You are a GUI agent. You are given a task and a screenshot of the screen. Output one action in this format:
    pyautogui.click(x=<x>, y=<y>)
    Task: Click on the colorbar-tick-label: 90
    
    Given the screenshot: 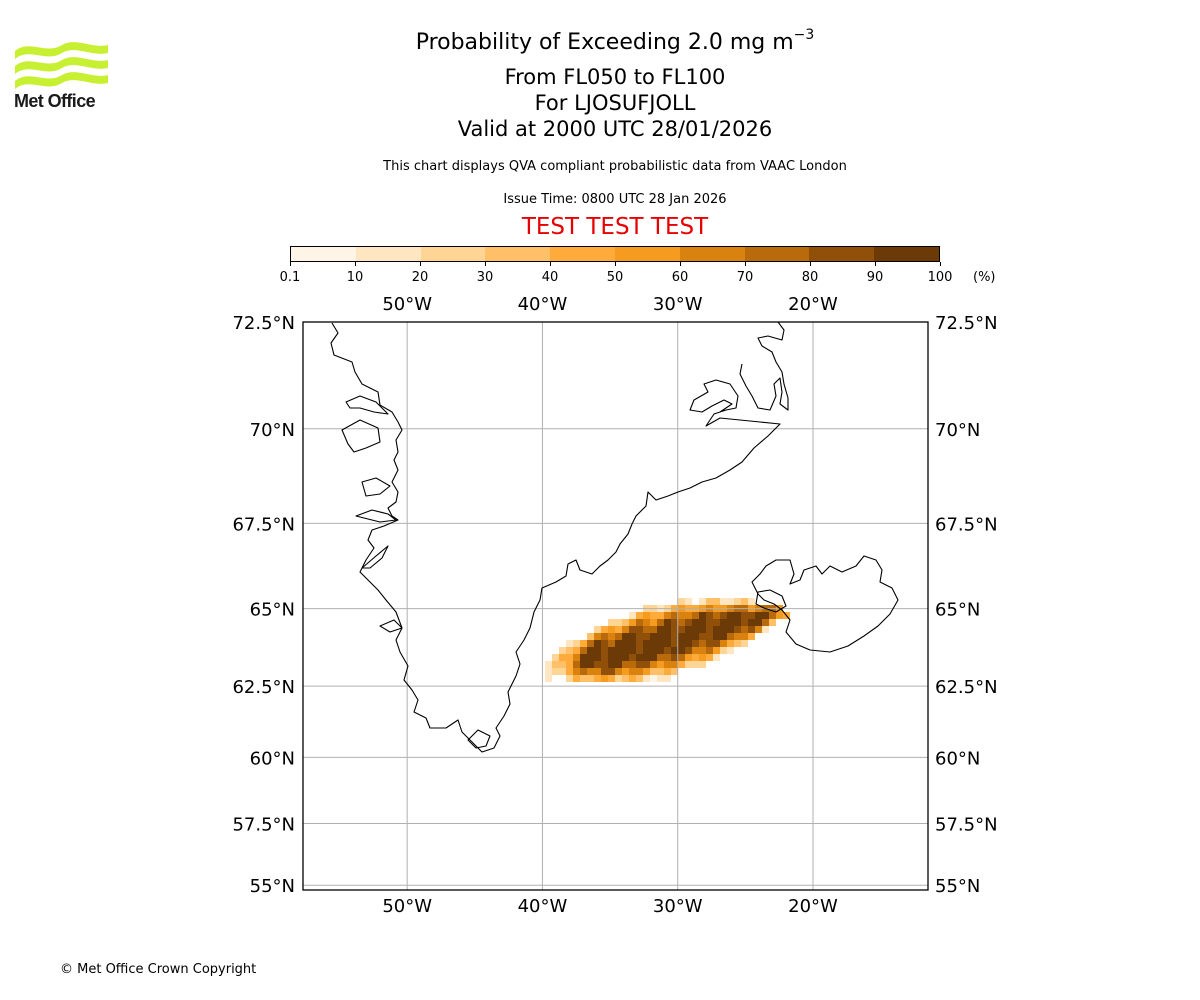 What is the action you would take?
    pyautogui.click(x=875, y=277)
    